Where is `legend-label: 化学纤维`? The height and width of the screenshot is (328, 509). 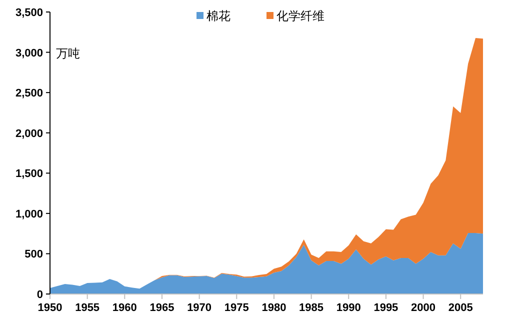
legend-label: 化学纤维 is located at coordinates (300, 16).